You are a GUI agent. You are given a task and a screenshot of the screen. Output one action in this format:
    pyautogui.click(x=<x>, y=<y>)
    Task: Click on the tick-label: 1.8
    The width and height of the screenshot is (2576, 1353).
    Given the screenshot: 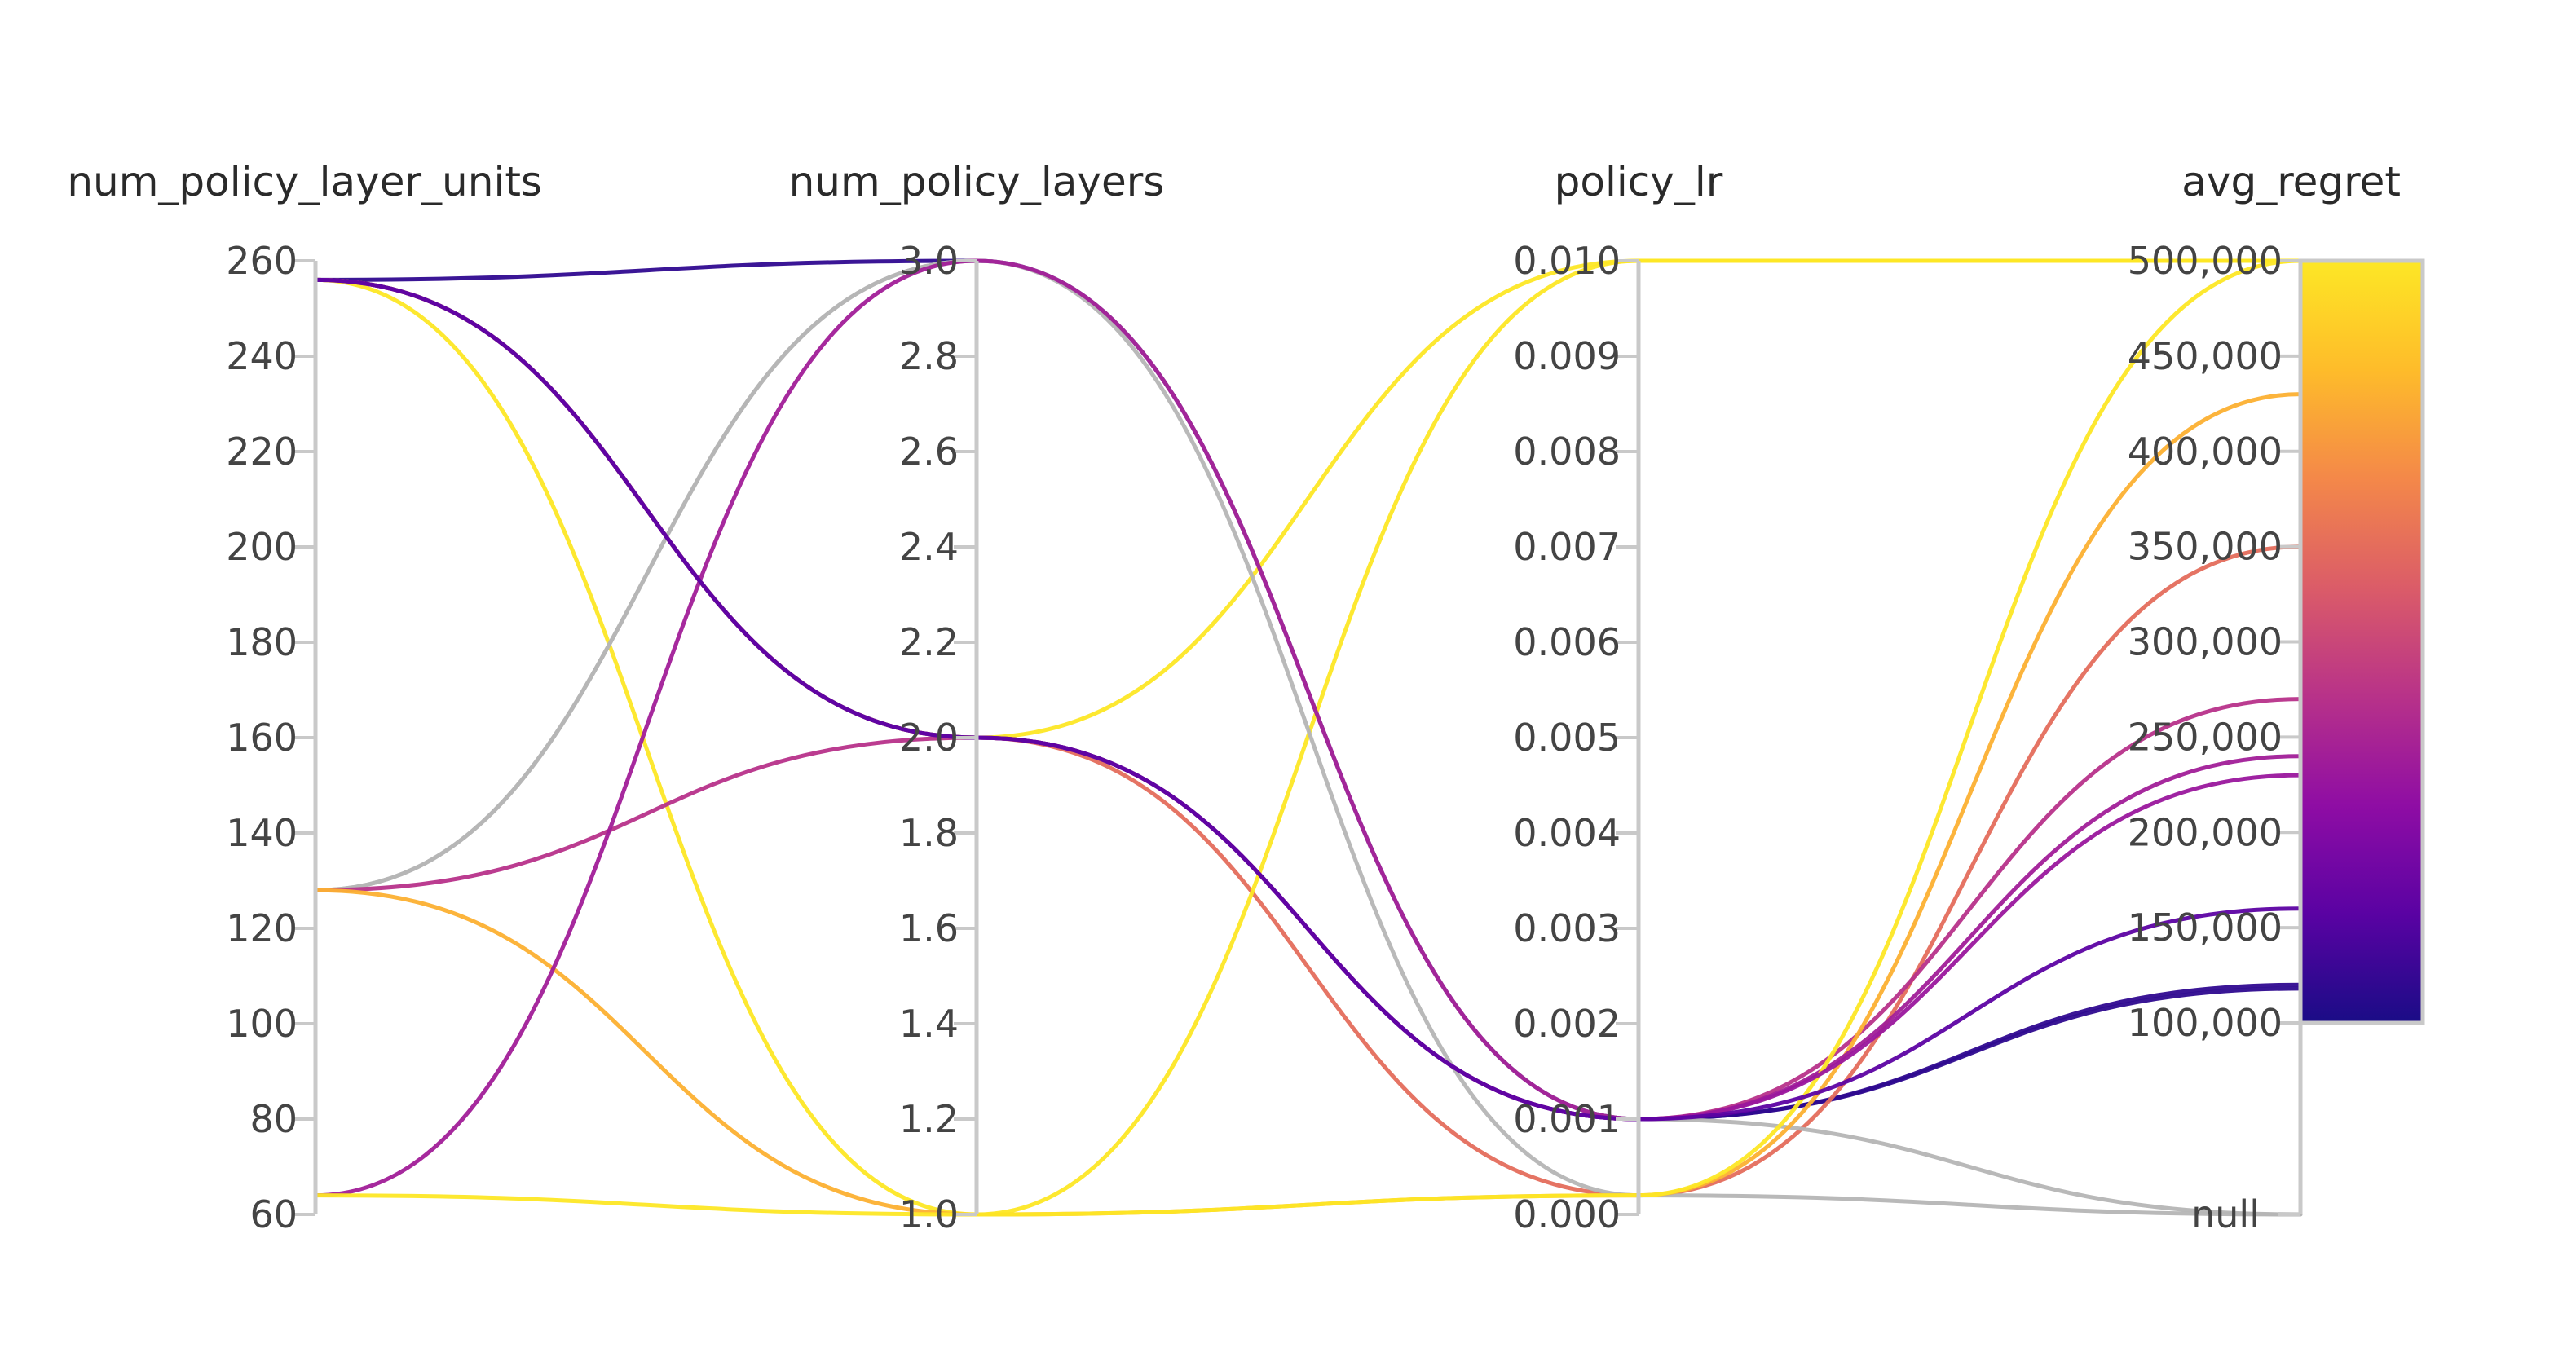 What is the action you would take?
    pyautogui.click(x=929, y=833)
    